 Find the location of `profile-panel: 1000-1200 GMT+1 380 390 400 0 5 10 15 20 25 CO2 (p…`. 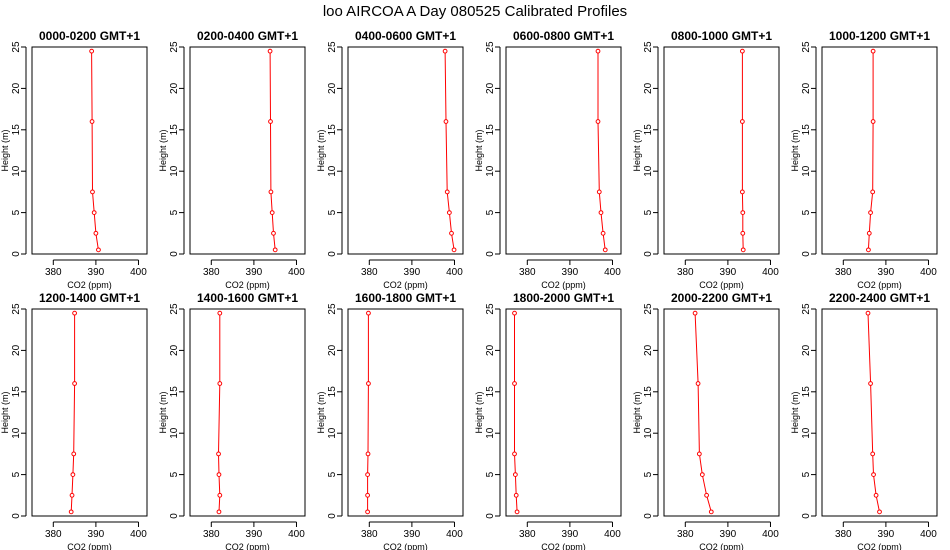

profile-panel: 1000-1200 GMT+1 380 390 400 0 5 10 15 20 25 CO2 (p… is located at coordinates (864, 159).